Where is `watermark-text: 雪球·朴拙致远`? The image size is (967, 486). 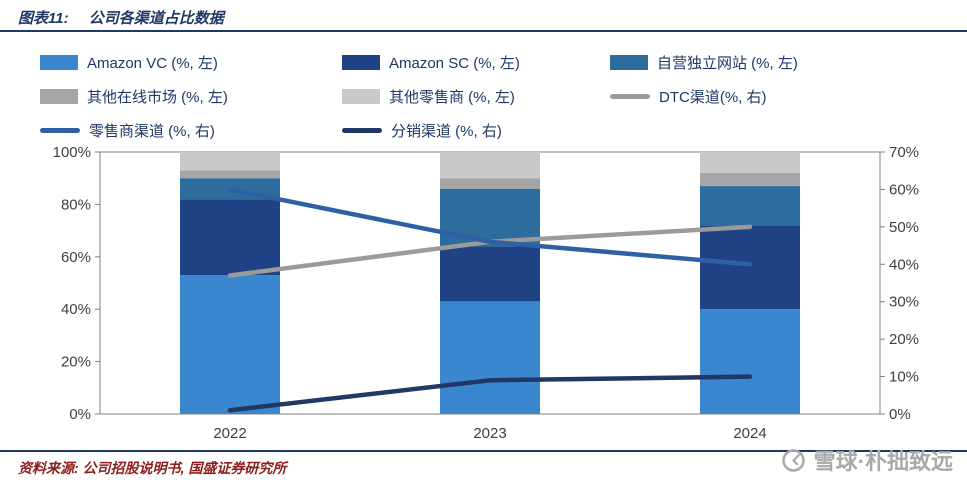 watermark-text: 雪球·朴拙致远 is located at coordinates (883, 461).